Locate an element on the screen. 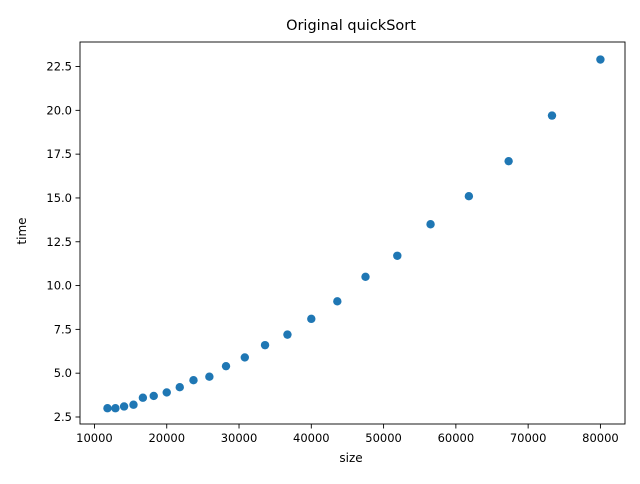  y-tick-label: 22.5 is located at coordinates (59, 67).